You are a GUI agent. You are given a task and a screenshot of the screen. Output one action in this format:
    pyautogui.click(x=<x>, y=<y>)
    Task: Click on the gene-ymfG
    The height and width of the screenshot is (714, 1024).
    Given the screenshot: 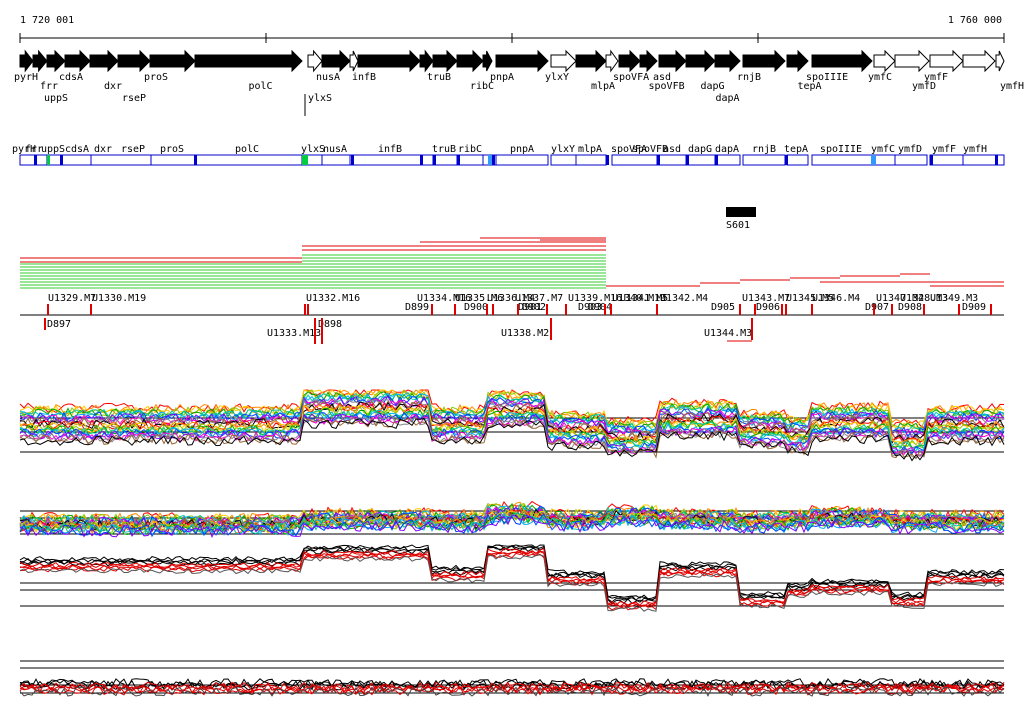 What is the action you would take?
    pyautogui.click(x=979, y=61)
    